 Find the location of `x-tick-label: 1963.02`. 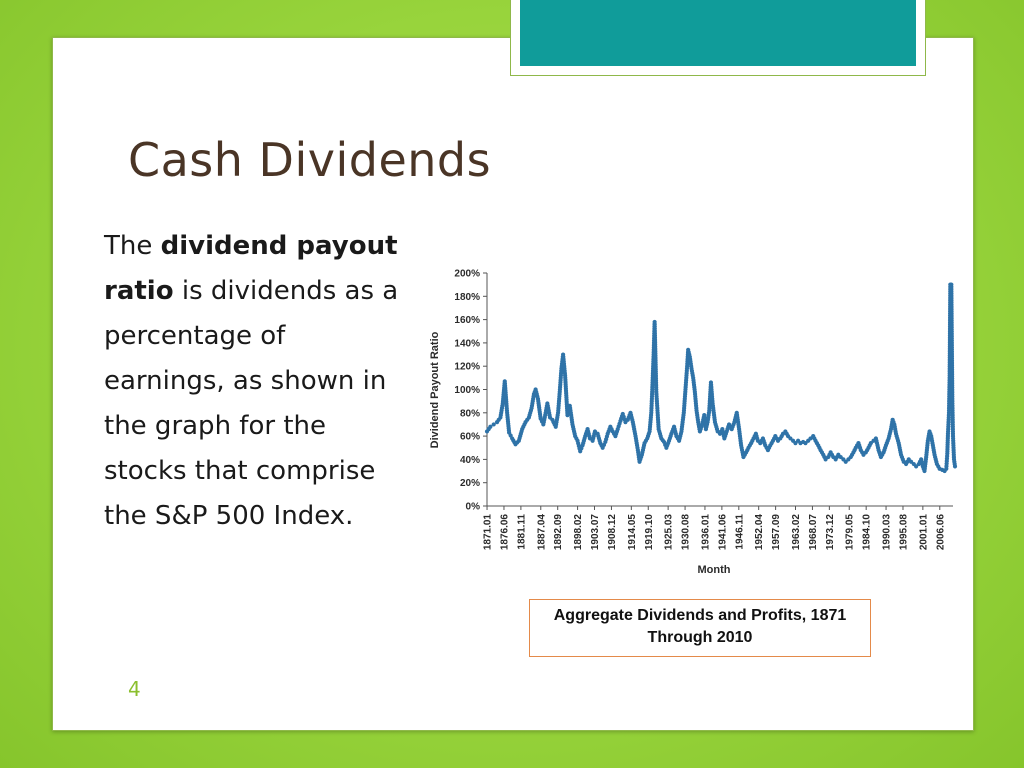

x-tick-label: 1963.02 is located at coordinates (796, 532).